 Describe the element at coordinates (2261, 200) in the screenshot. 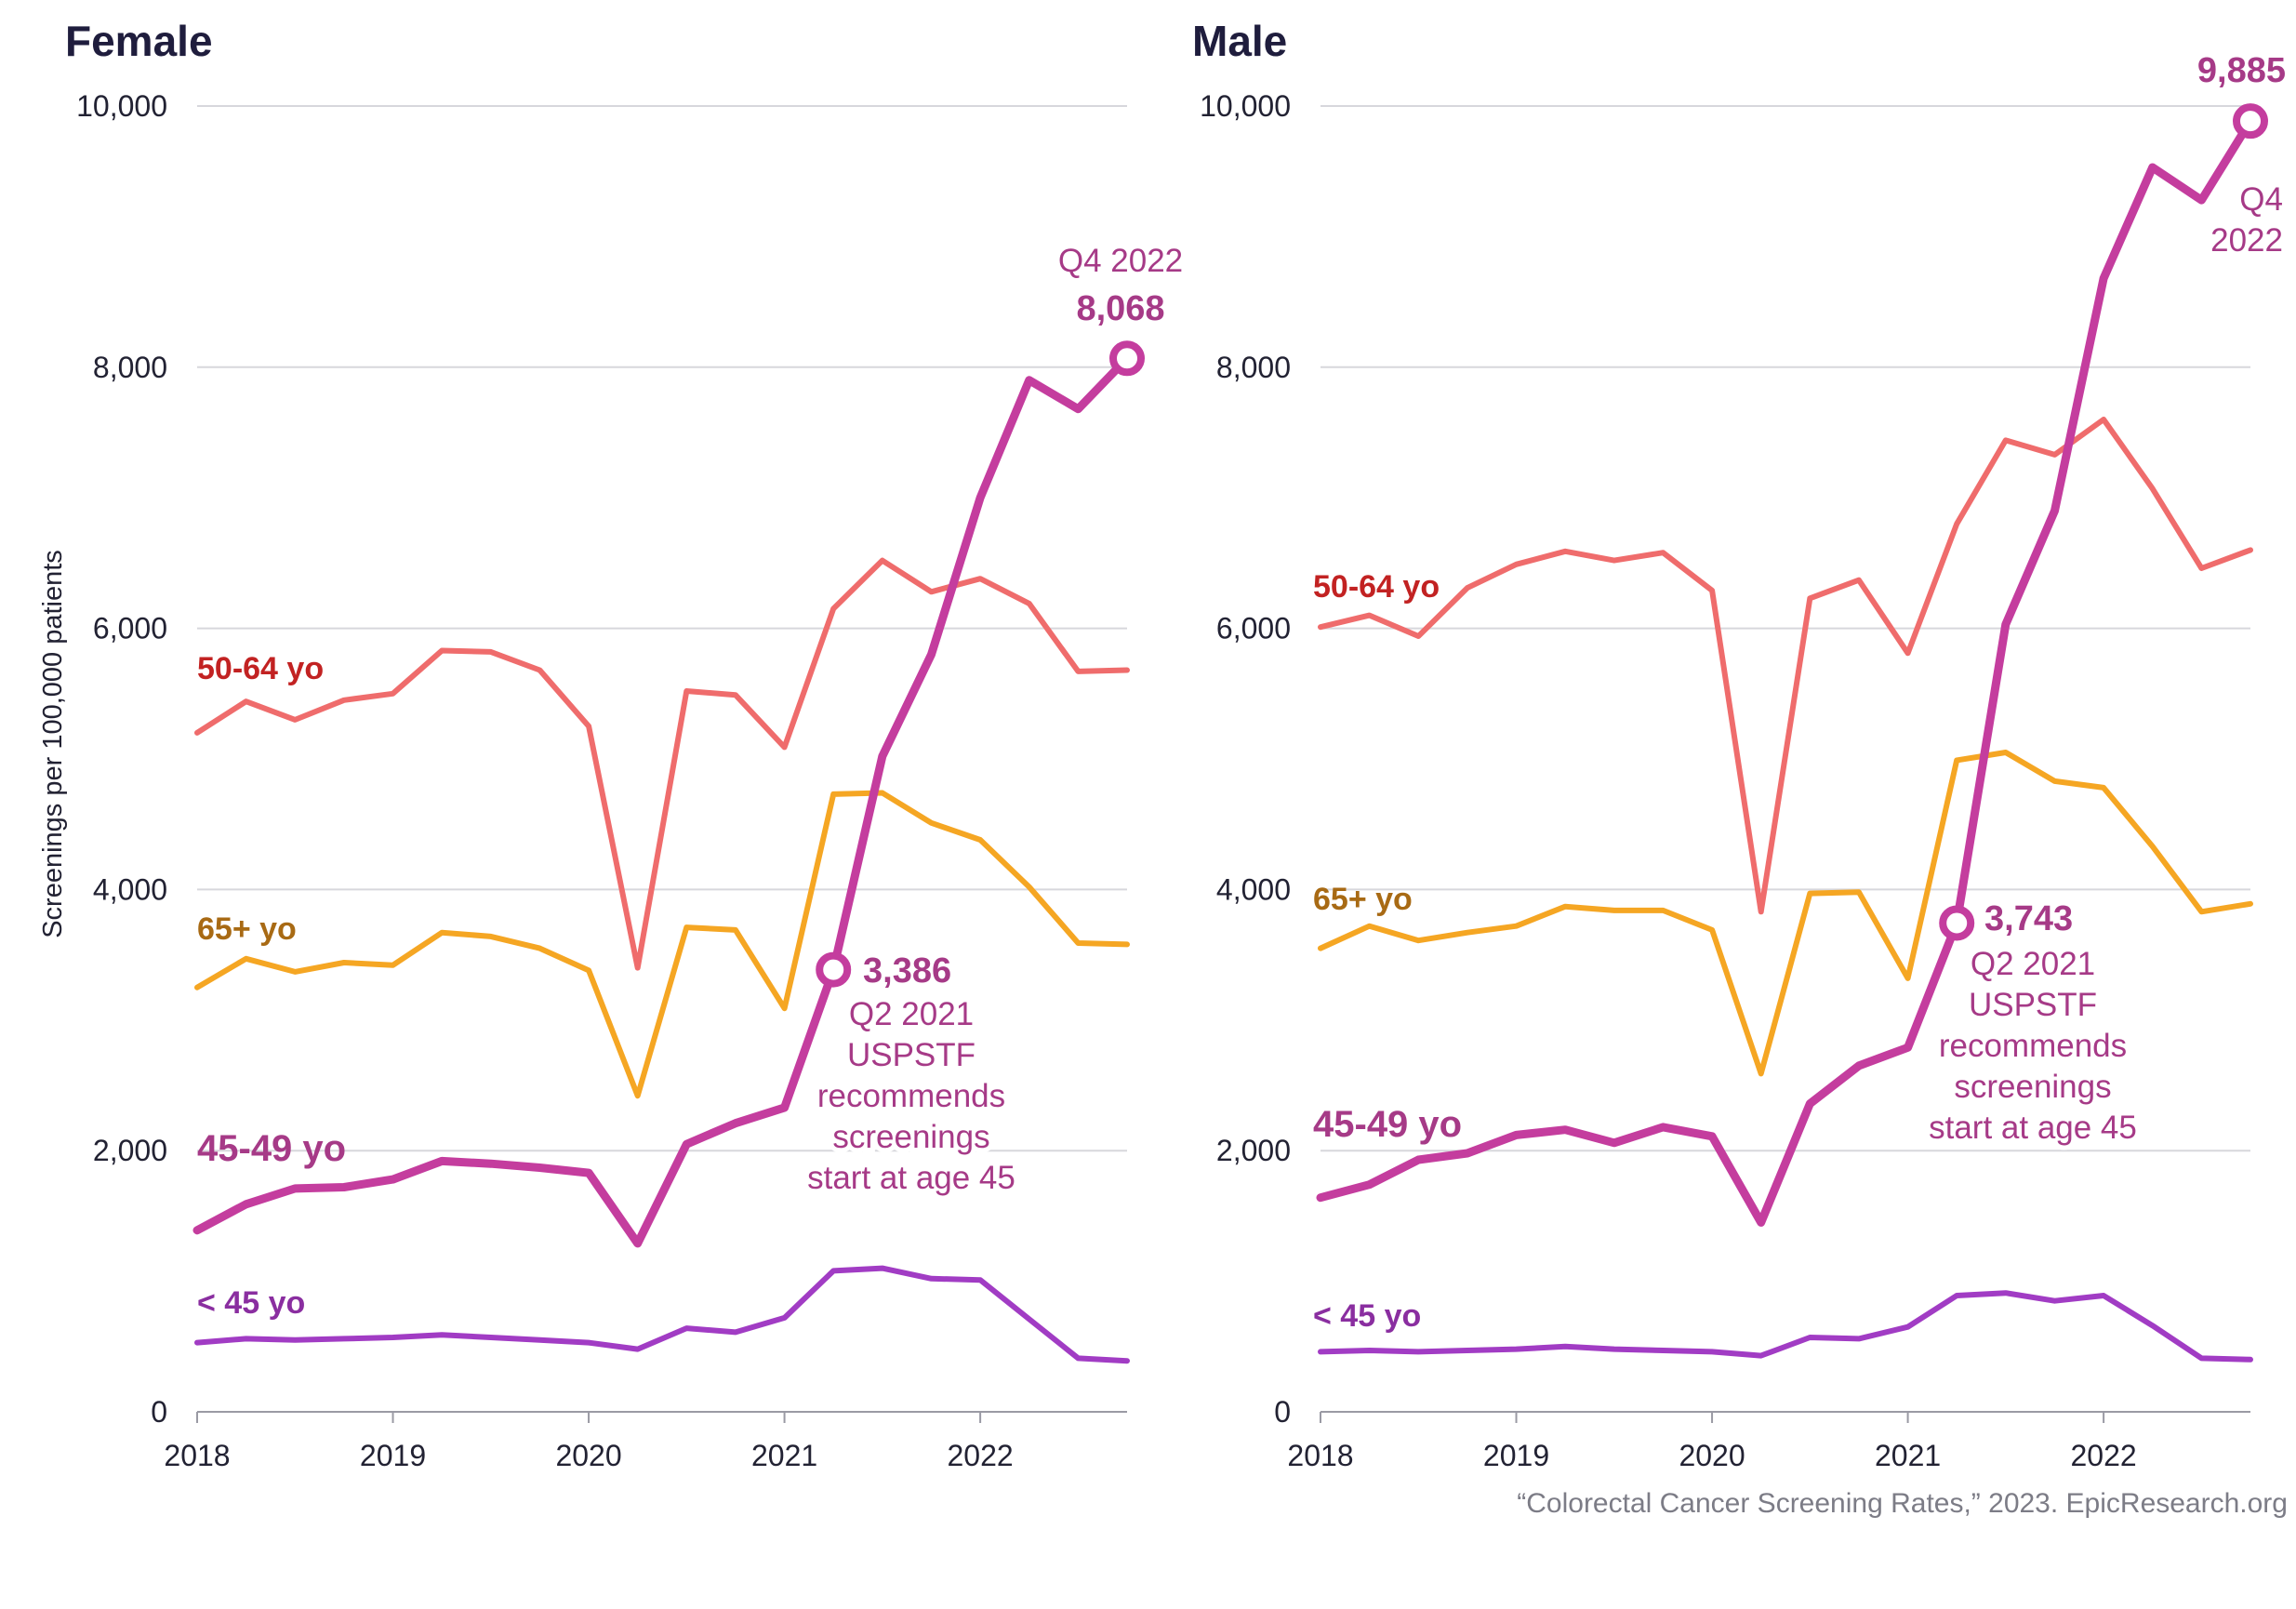

I see `annotation-line: Q4` at that location.